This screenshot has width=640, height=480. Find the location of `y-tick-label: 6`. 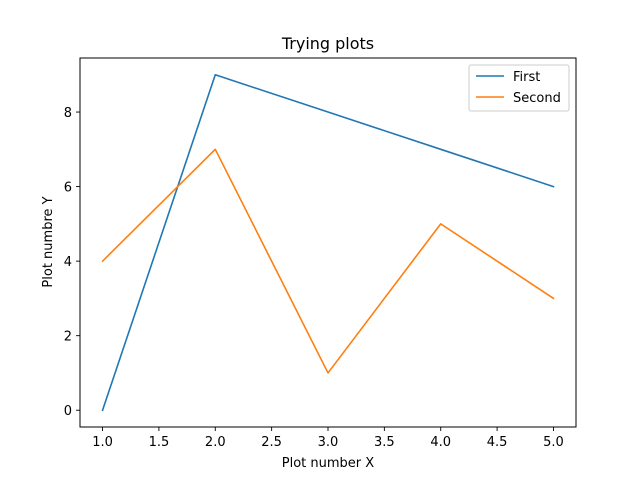

y-tick-label: 6 is located at coordinates (68, 188).